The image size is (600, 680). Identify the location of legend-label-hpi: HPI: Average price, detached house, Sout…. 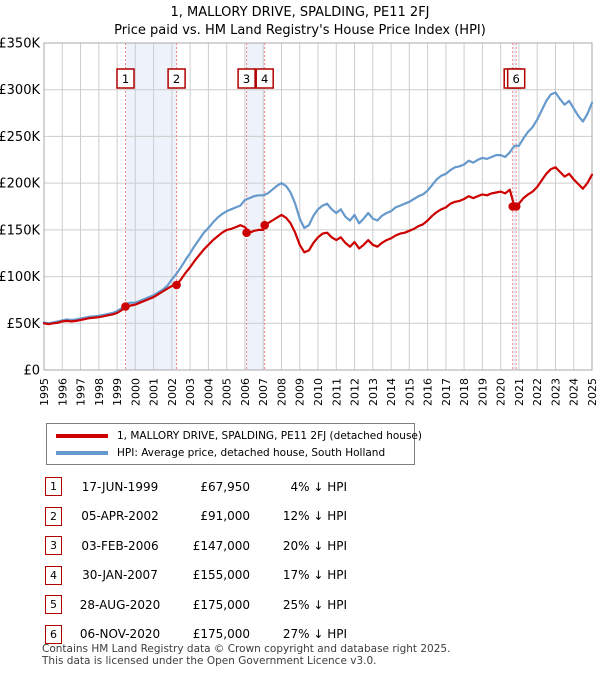
(251, 452).